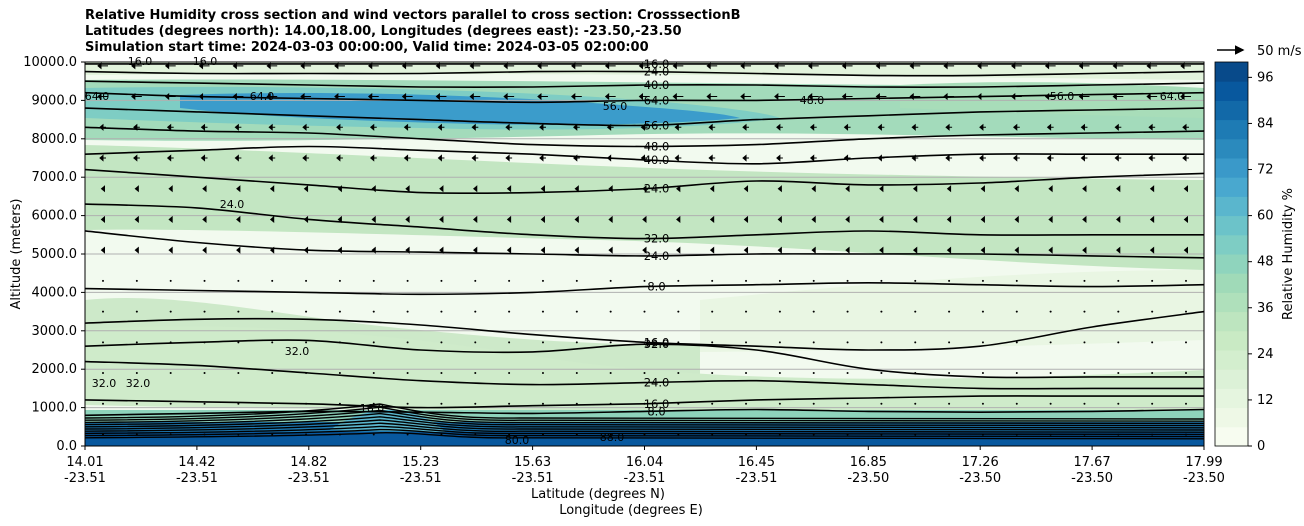  I want to click on surface-contour, so click(644, 422).